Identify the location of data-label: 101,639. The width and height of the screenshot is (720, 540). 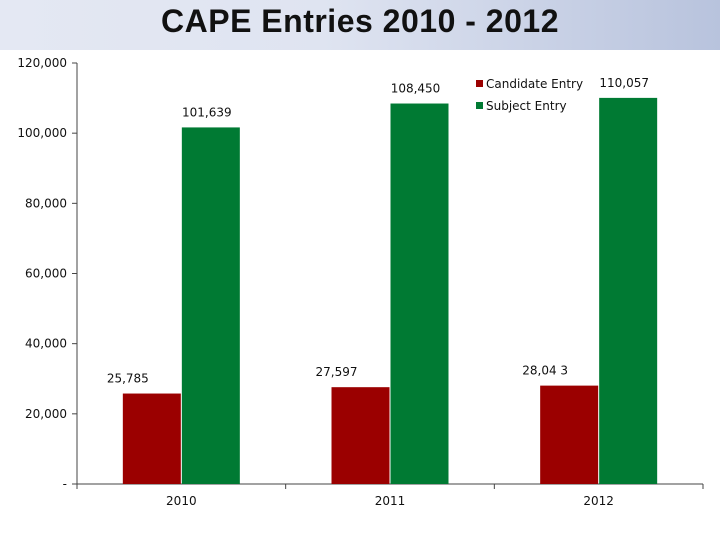
(207, 112).